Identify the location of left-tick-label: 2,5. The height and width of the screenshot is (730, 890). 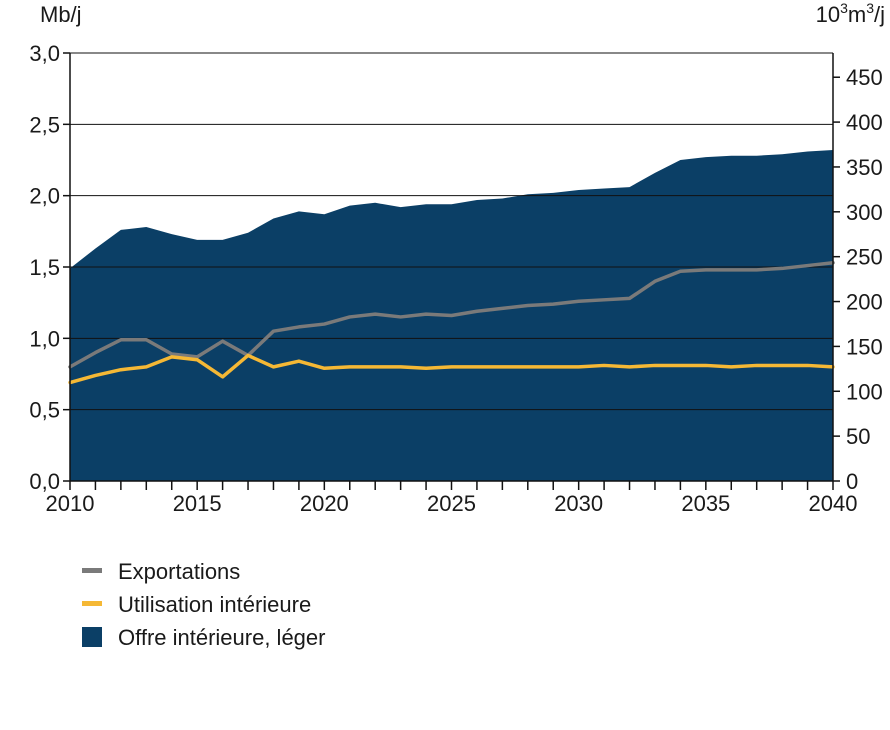
(44, 124).